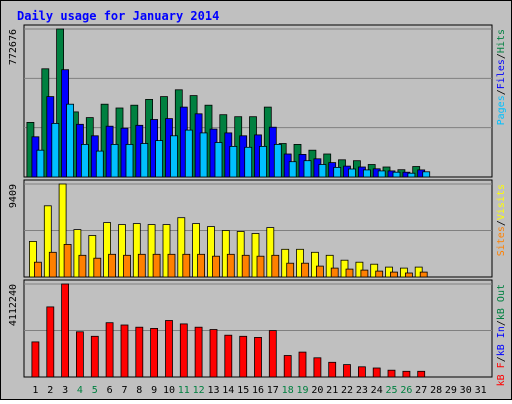  What do you see at coordinates (243, 390) in the screenshot?
I see `day-label-15: 15` at bounding box center [243, 390].